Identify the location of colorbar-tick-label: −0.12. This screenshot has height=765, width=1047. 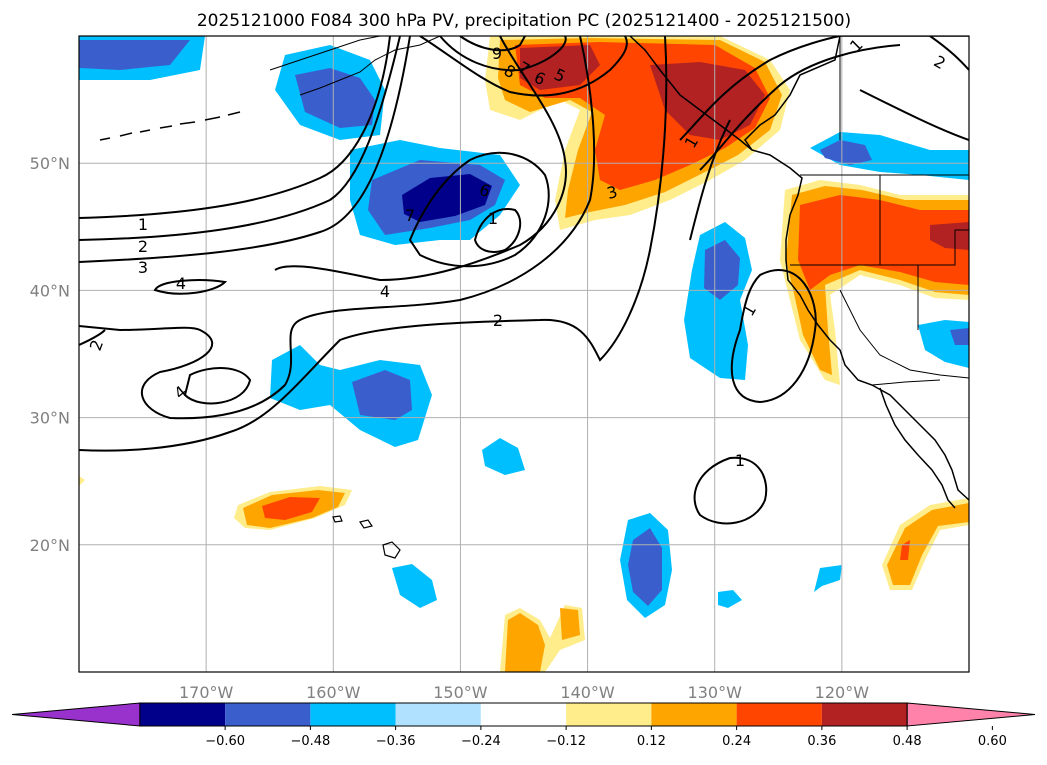
(566, 741).